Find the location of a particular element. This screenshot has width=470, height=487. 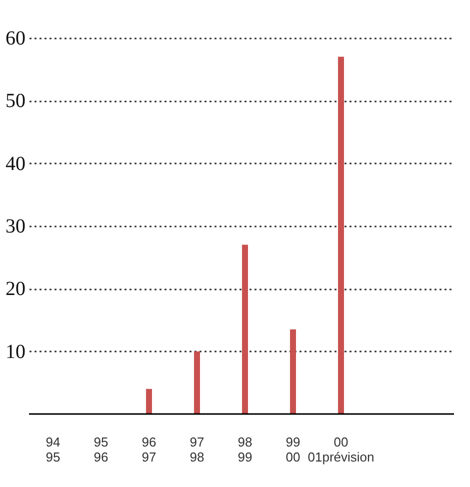

y-tick-label: 60 is located at coordinates (16, 39).